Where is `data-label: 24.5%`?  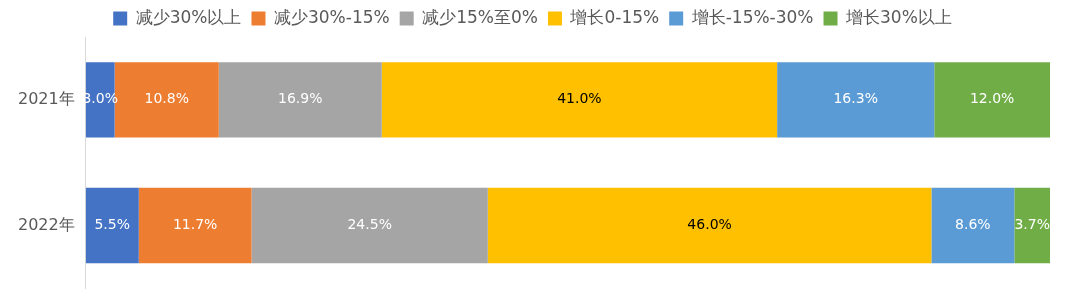
data-label: 24.5% is located at coordinates (369, 224).